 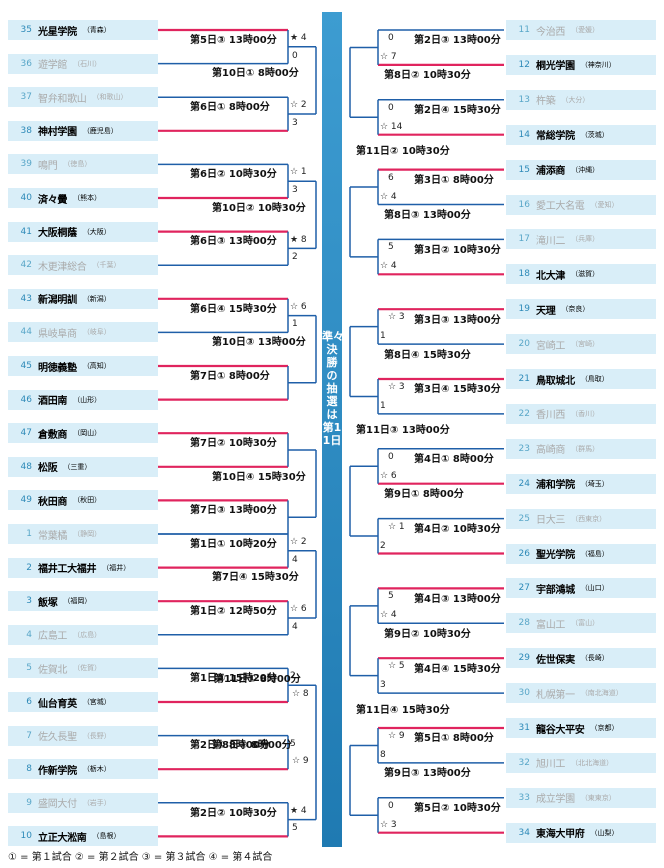 What do you see at coordinates (551, 765) in the screenshot?
I see `team-name: 旭川工` at bounding box center [551, 765].